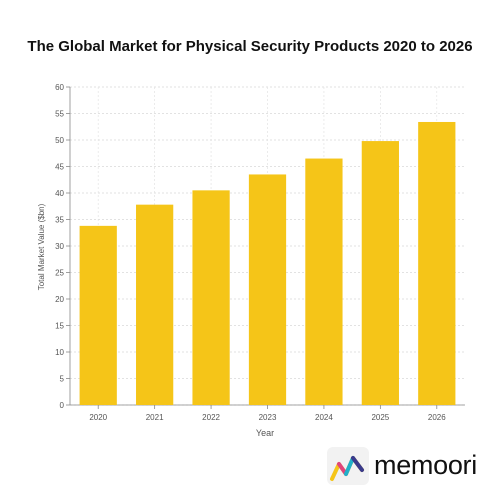  I want to click on bar-2023, so click(267, 289).